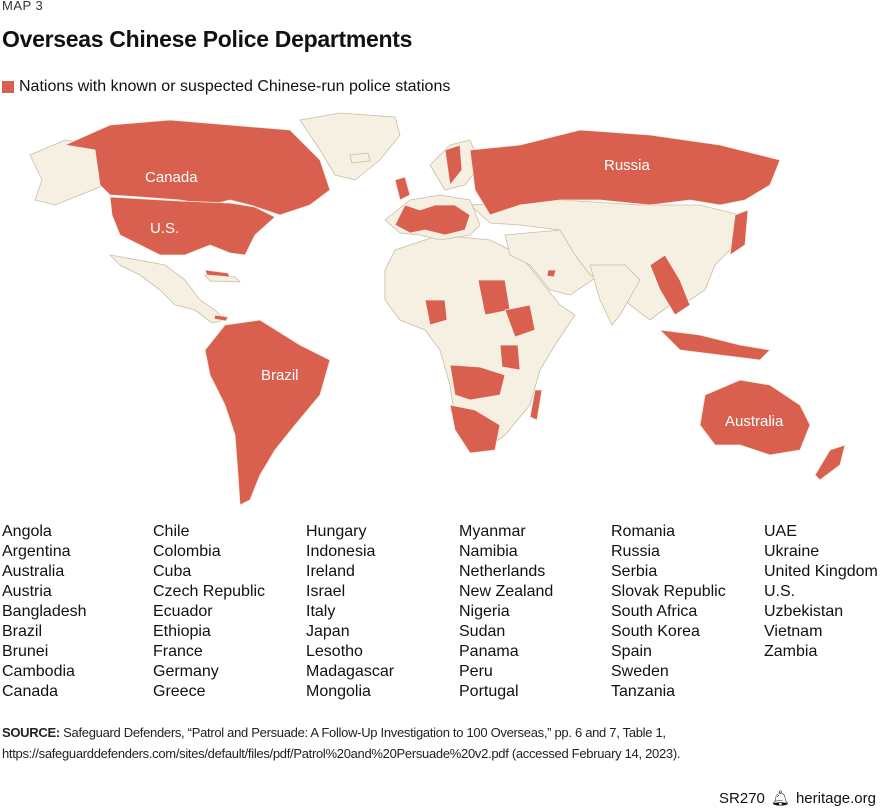 The image size is (884, 809). Describe the element at coordinates (350, 671) in the screenshot. I see `country-item: Madagascar` at that location.